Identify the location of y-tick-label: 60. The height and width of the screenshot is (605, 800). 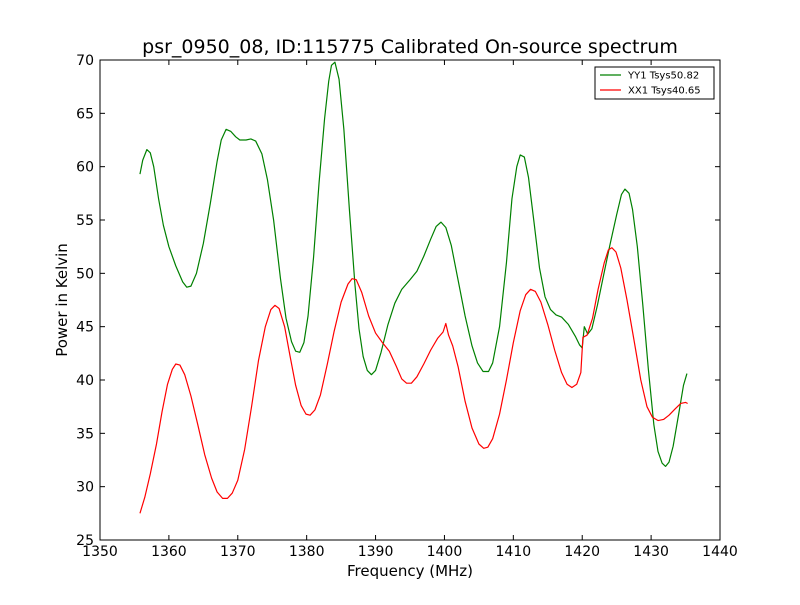
(85, 168).